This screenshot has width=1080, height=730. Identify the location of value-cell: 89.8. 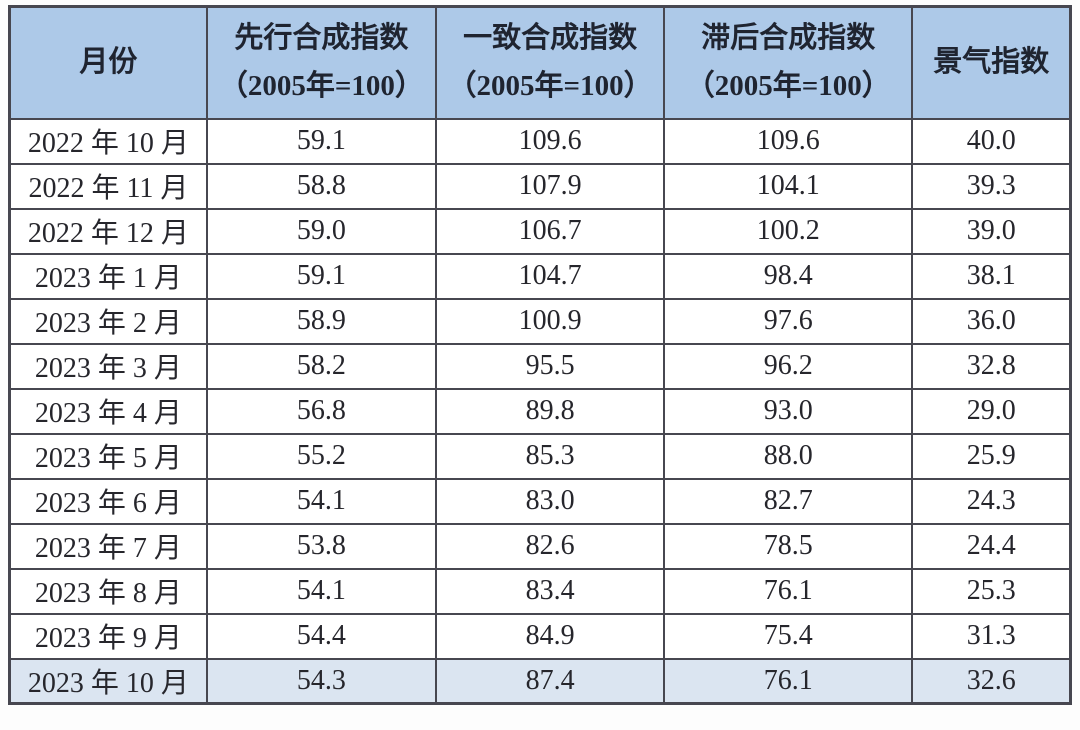
(550, 411).